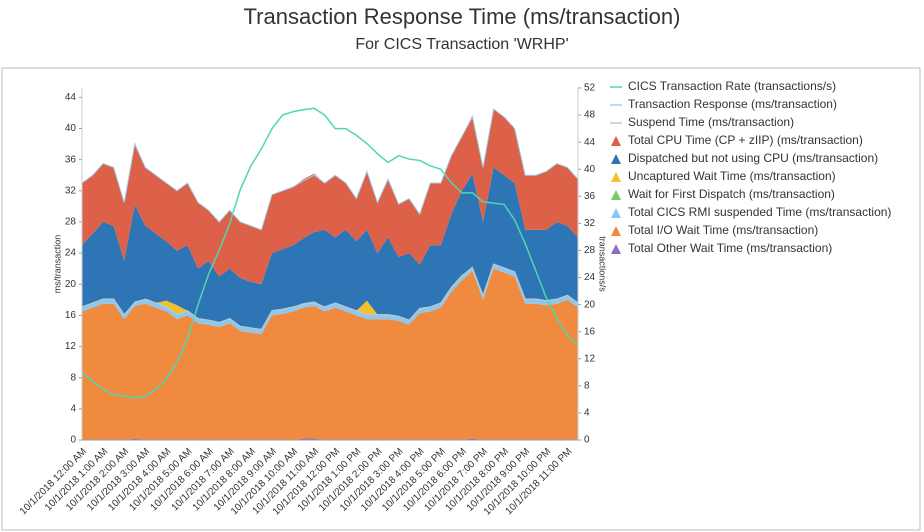  I want to click on legend-label: Uncaptured Wait Time (ms/transaction), so click(732, 176).